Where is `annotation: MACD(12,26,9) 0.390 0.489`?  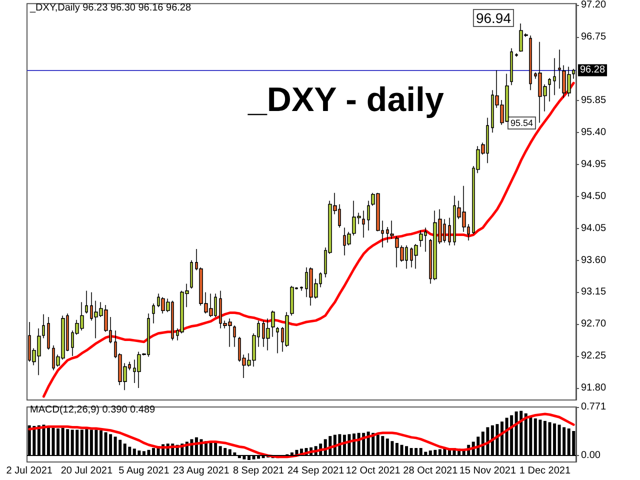 annotation: MACD(12,26,9) 0.390 0.489 is located at coordinates (93, 410).